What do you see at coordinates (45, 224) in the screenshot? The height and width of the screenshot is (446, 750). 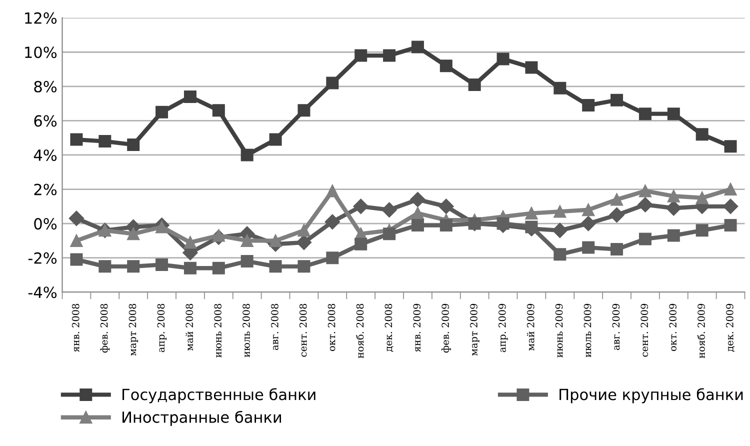 I see `y-tick-label: 0%` at bounding box center [45, 224].